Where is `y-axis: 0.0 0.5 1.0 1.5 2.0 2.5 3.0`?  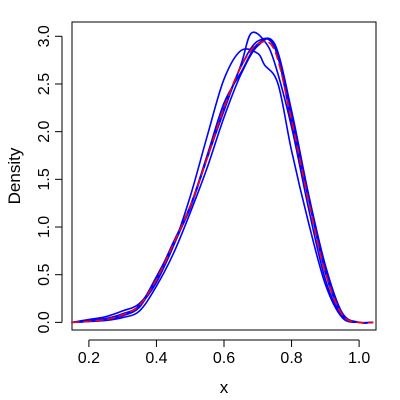 y-axis: 0.0 0.5 1.0 1.5 2.0 2.5 3.0 is located at coordinates (49, 179).